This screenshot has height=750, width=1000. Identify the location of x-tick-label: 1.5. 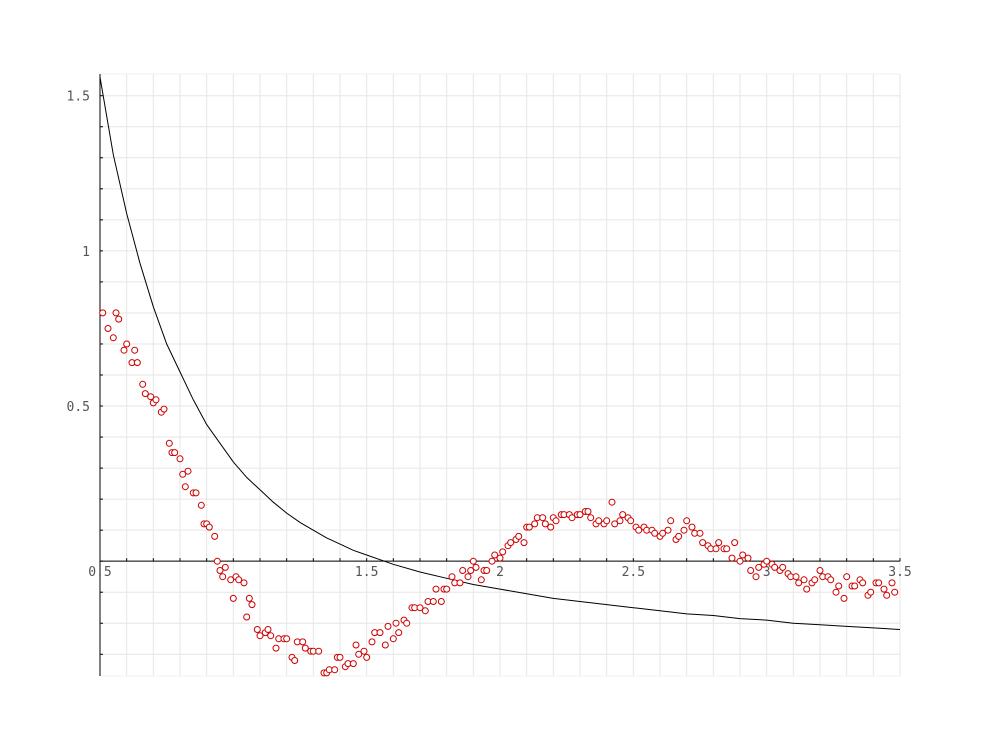
(366, 572).